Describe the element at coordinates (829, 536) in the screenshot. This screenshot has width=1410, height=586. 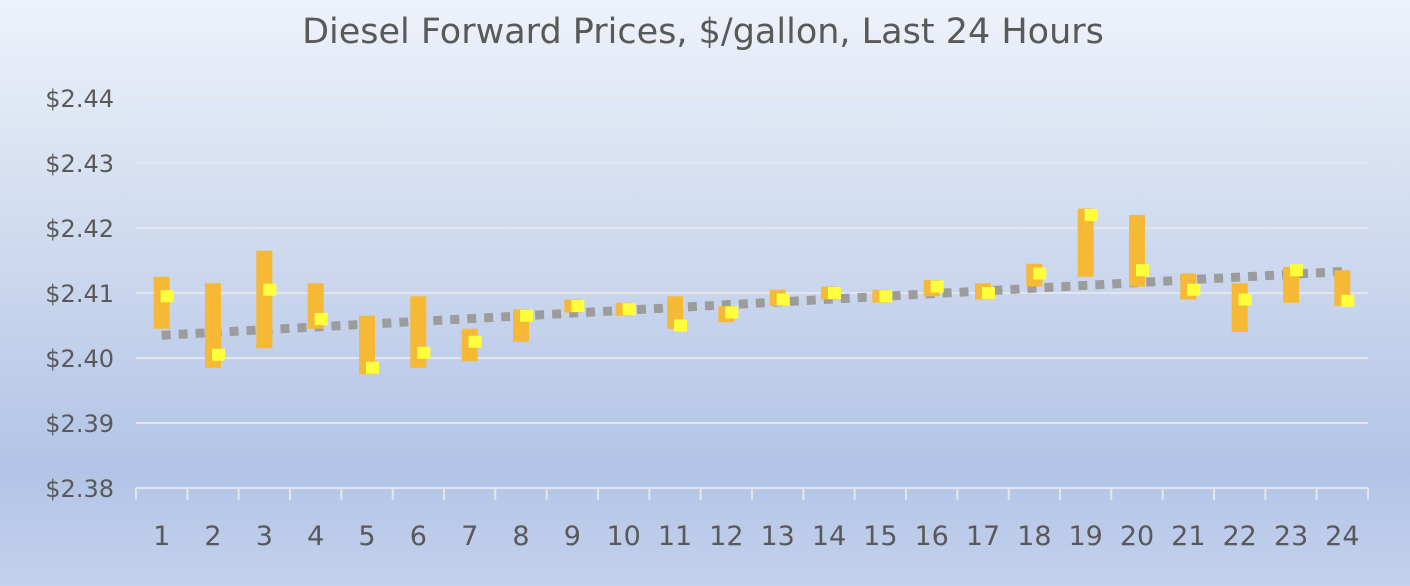
I see `x-tick-label: 14` at that location.